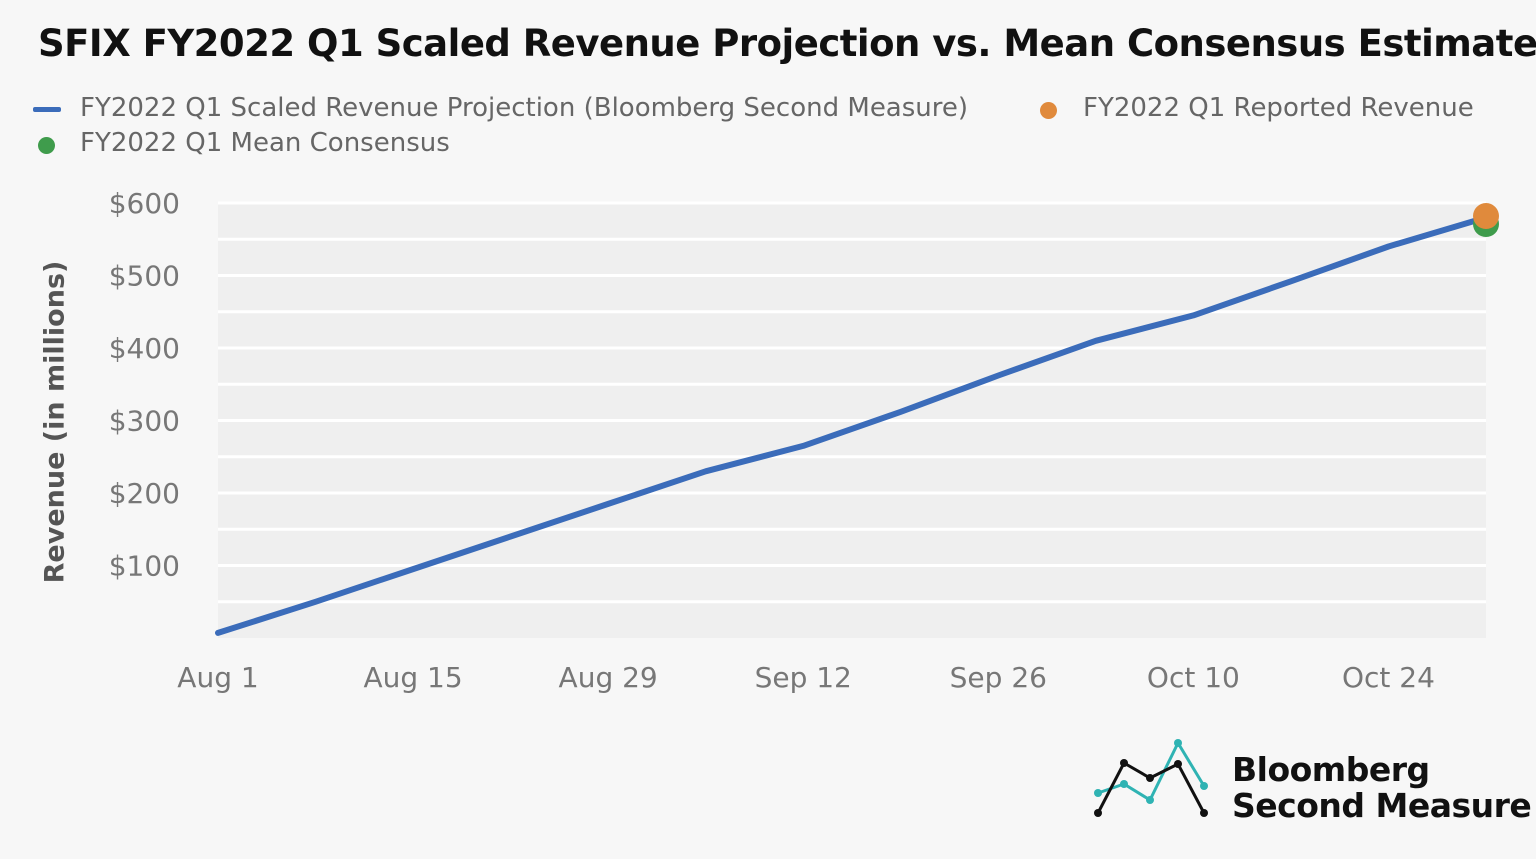 The image size is (1536, 859). Describe the element at coordinates (144, 421) in the screenshot. I see `y-tick-label: $300` at that location.